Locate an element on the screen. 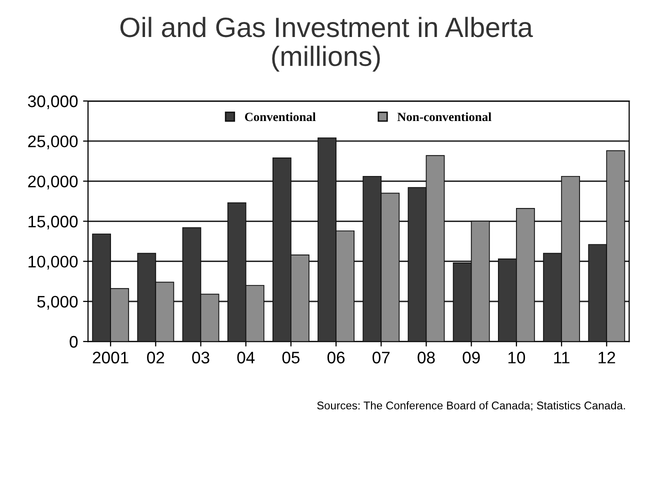 The height and width of the screenshot is (481, 652). y-tick-label: 15,000 is located at coordinates (53, 223).